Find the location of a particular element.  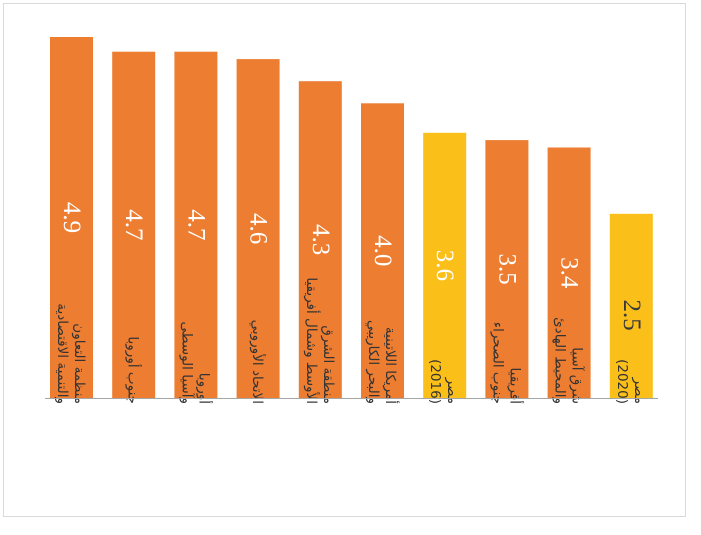

category-label-6: أمريكا اللاتينيةوالبحر الكاريبي is located at coordinates (382, 362).